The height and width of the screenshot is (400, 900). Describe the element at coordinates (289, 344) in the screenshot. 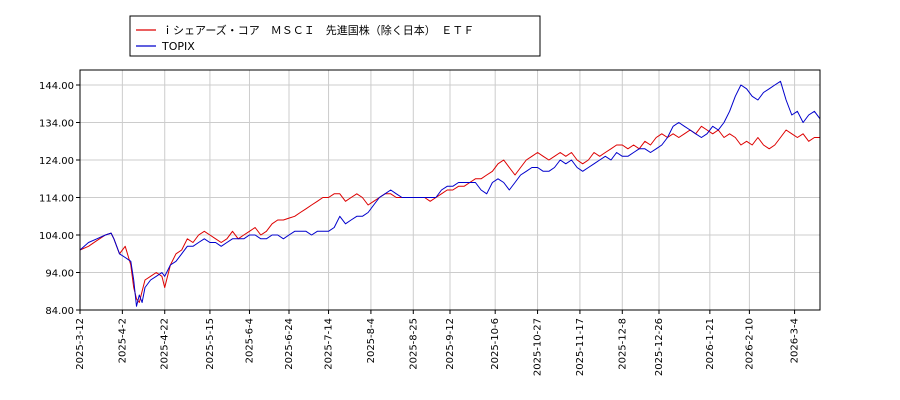

I see `x-tick-label: 2025-6-24` at that location.